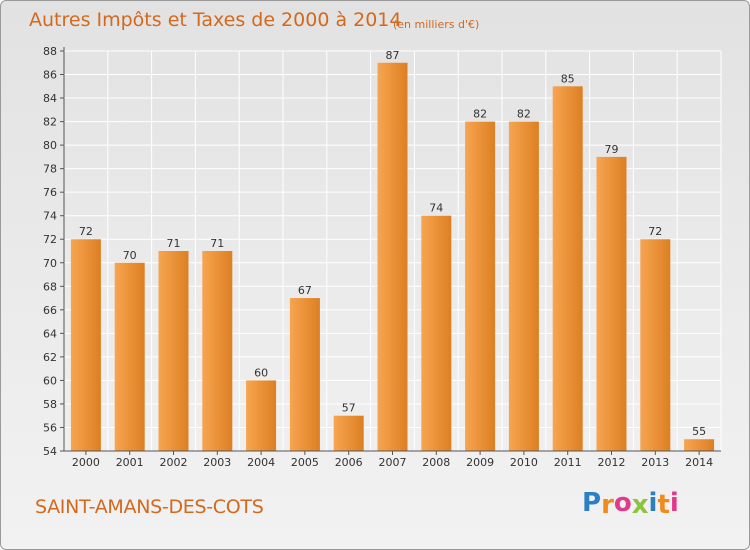 This screenshot has height=550, width=750. What do you see at coordinates (130, 462) in the screenshot?
I see `x-tick-label: 2001` at bounding box center [130, 462].